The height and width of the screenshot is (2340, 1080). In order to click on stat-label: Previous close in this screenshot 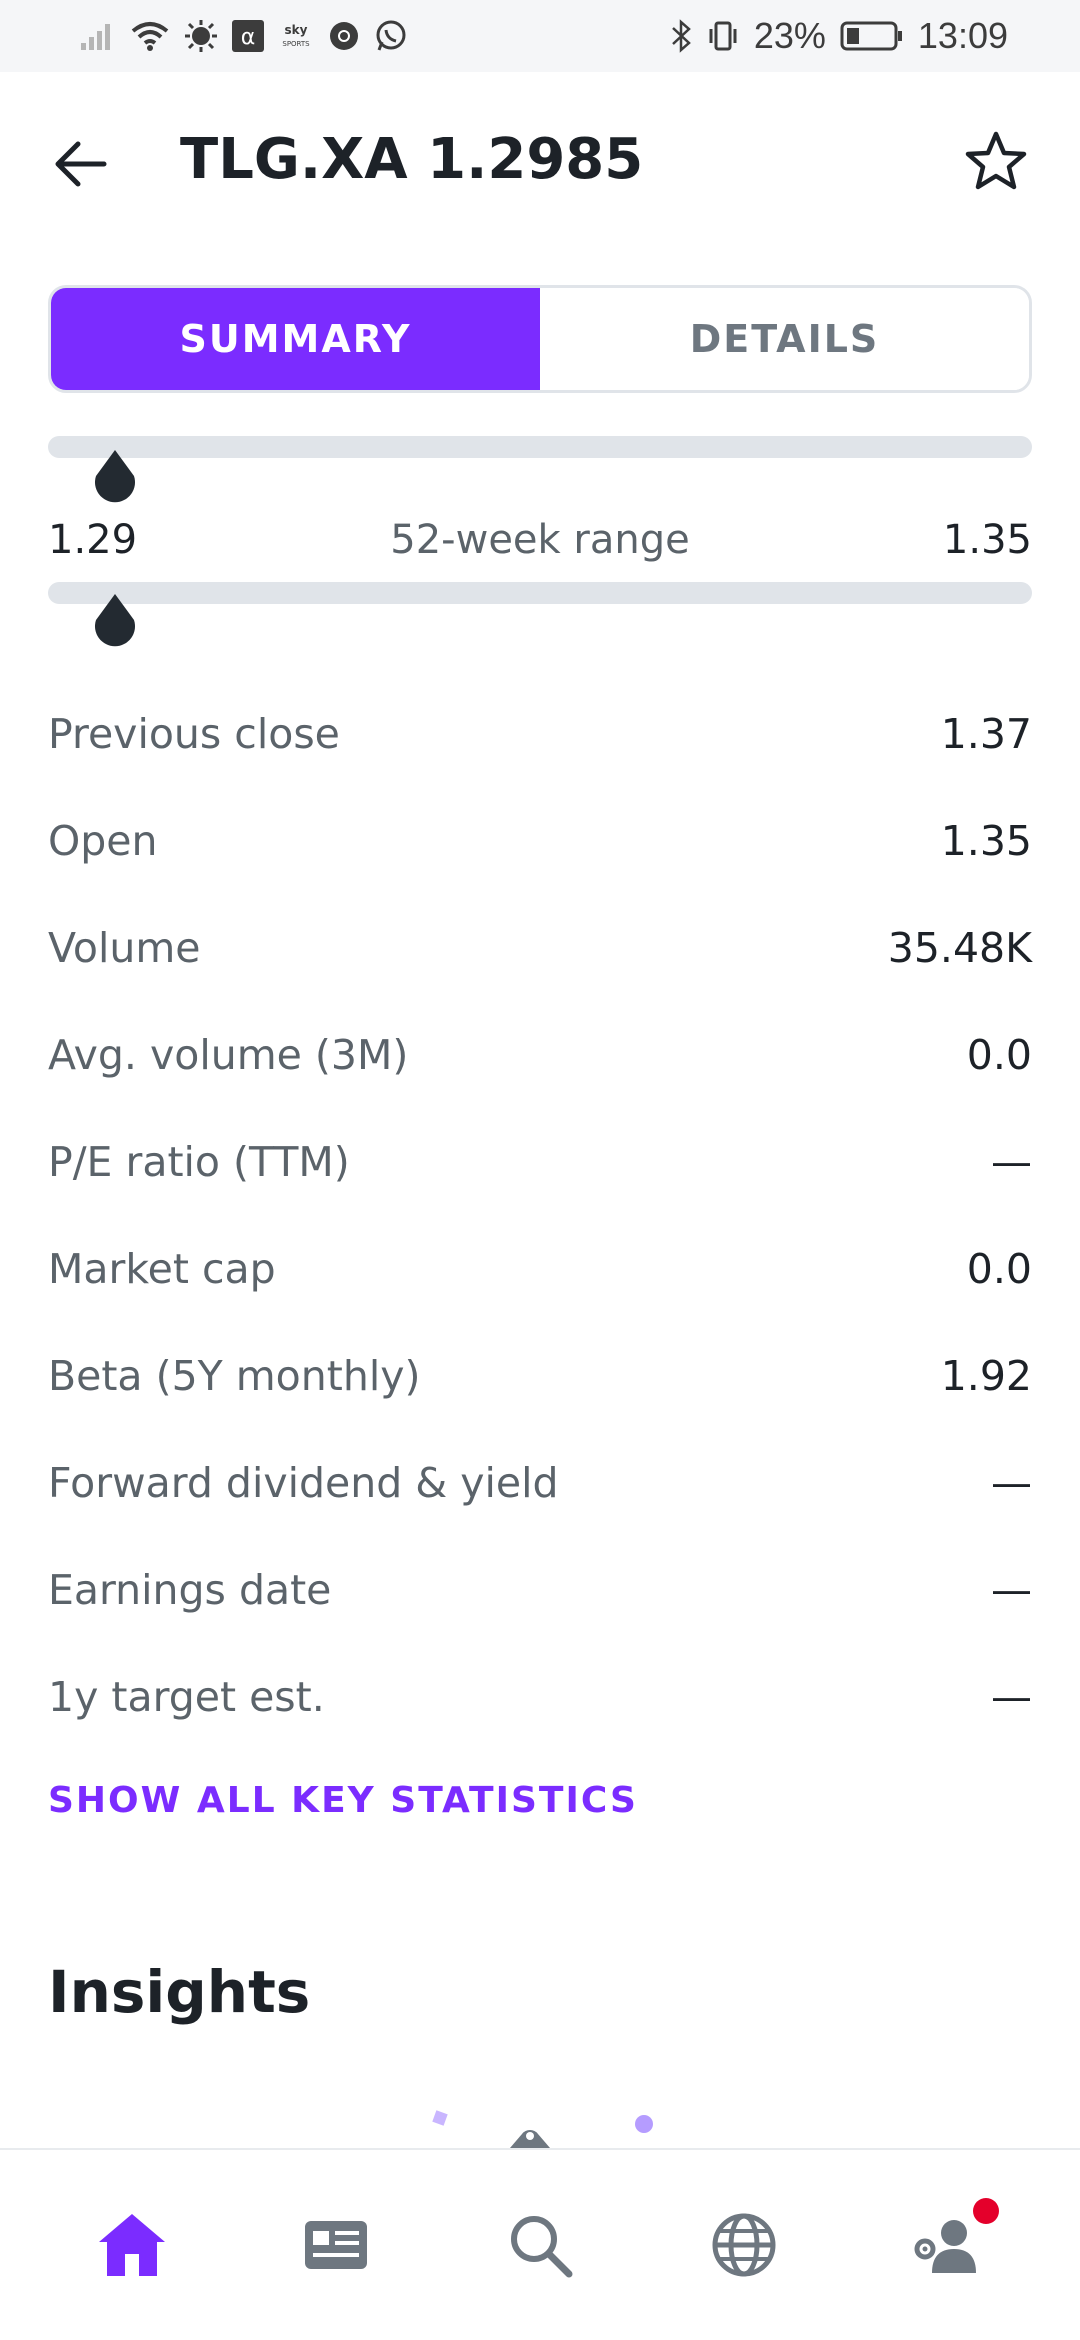, I will do `click(194, 733)`.